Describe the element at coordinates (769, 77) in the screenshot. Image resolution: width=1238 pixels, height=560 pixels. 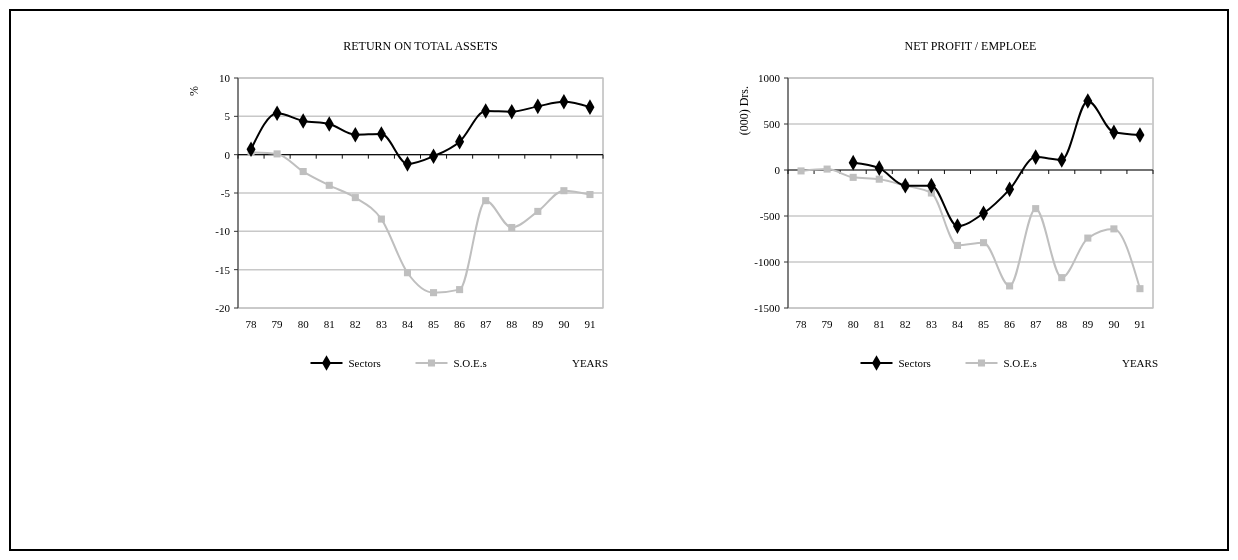
I see `y-tick-label: 1000` at that location.